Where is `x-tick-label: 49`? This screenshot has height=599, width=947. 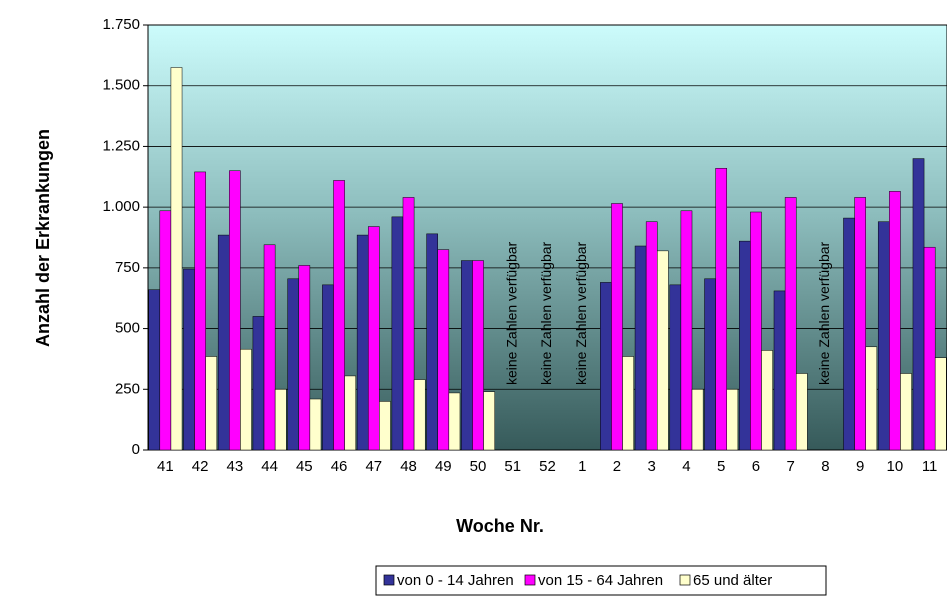 x-tick-label: 49 is located at coordinates (443, 466).